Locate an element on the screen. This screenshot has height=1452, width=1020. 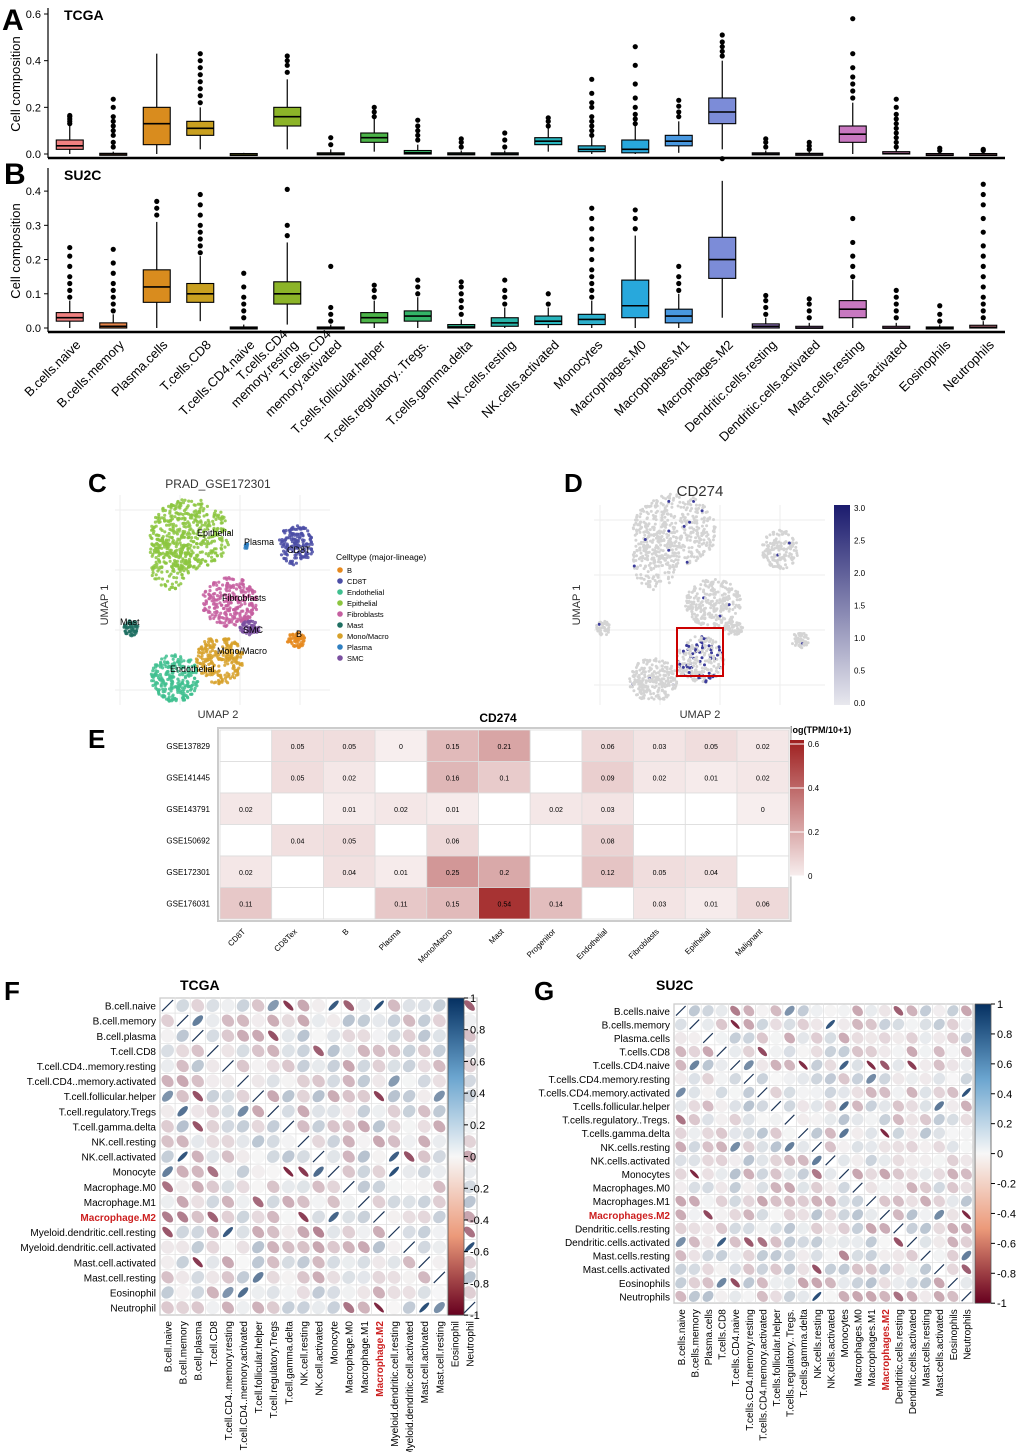
box-t-cells-regulatory-tregs- is located at coordinates (417, 136).